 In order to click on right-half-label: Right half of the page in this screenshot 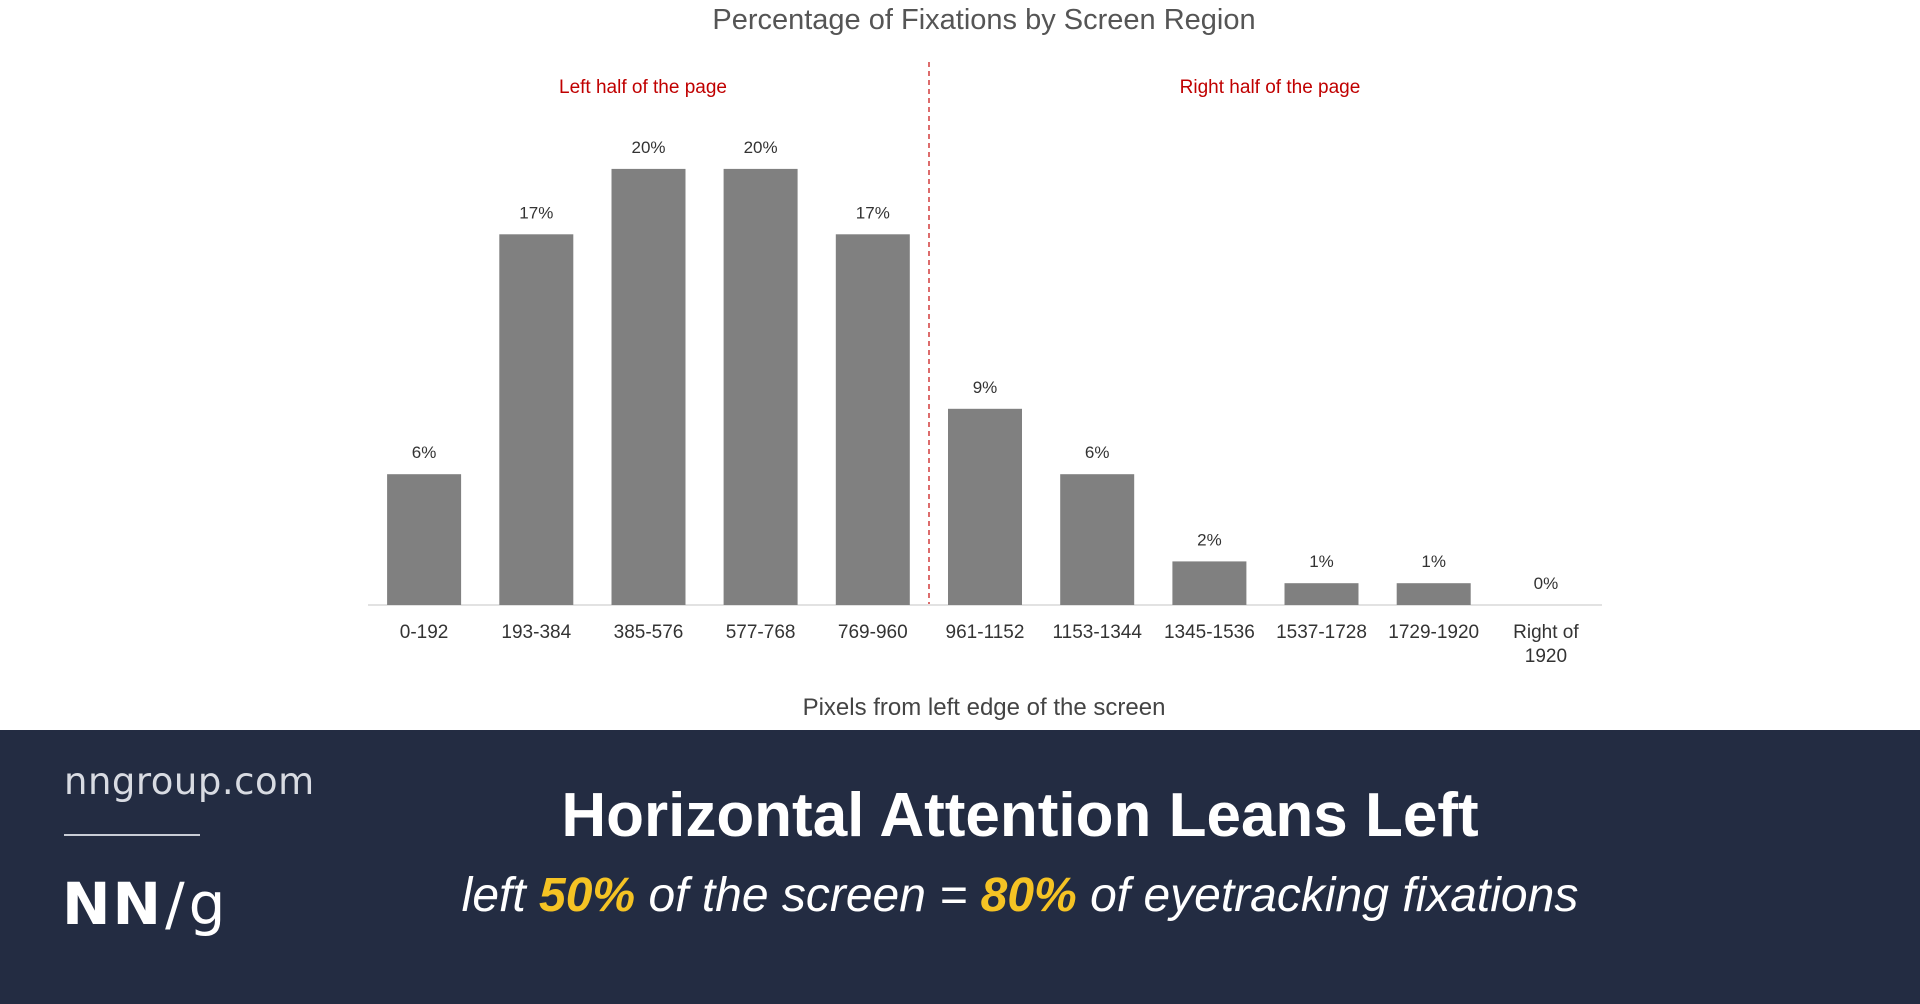, I will do `click(1270, 87)`.